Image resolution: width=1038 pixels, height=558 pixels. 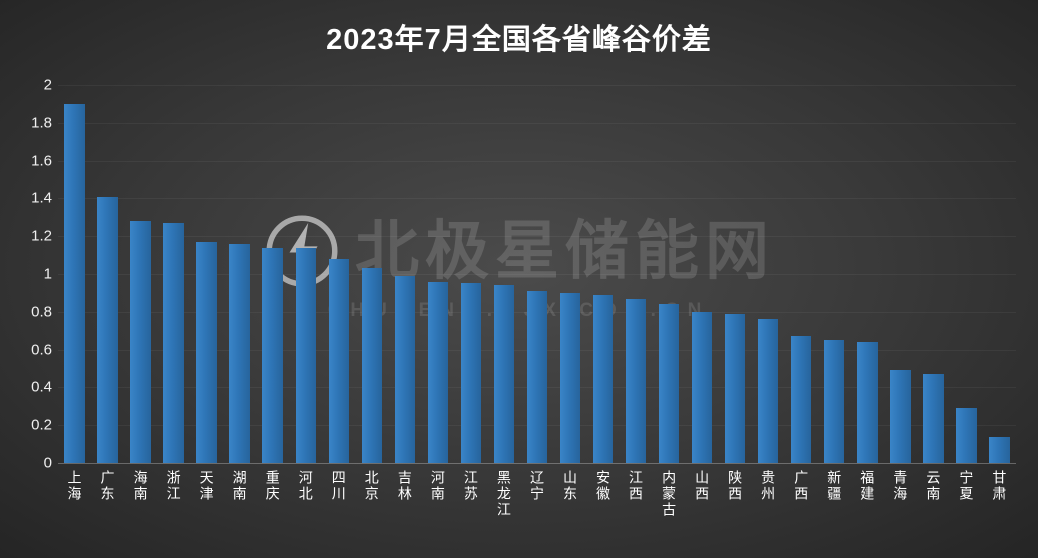 I want to click on bar-group: 四川, so click(x=338, y=293).